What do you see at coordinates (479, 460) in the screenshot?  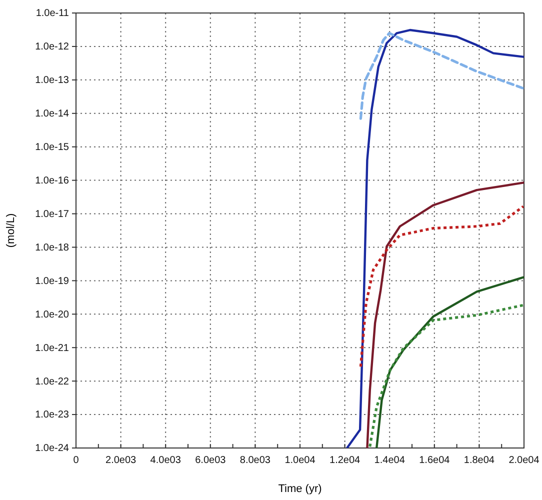 I see `x-tick-label: 1.8e04` at bounding box center [479, 460].